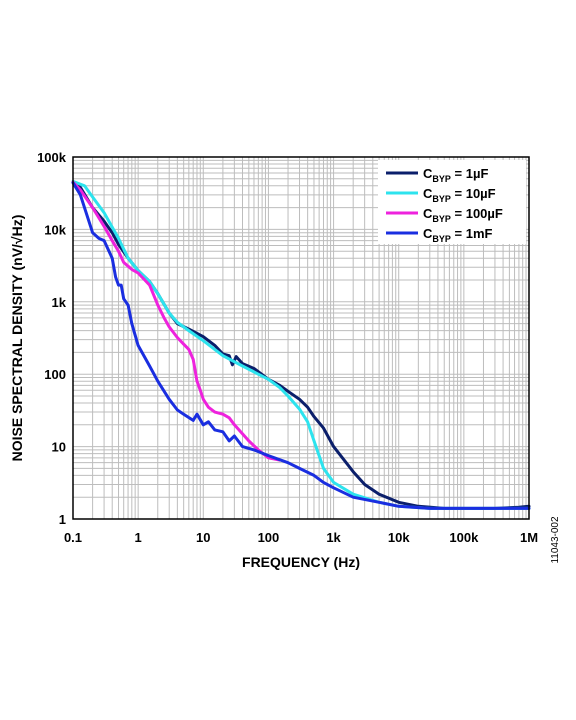 The image size is (576, 720). I want to click on legend-label: CBYP = 1mF, so click(458, 235).